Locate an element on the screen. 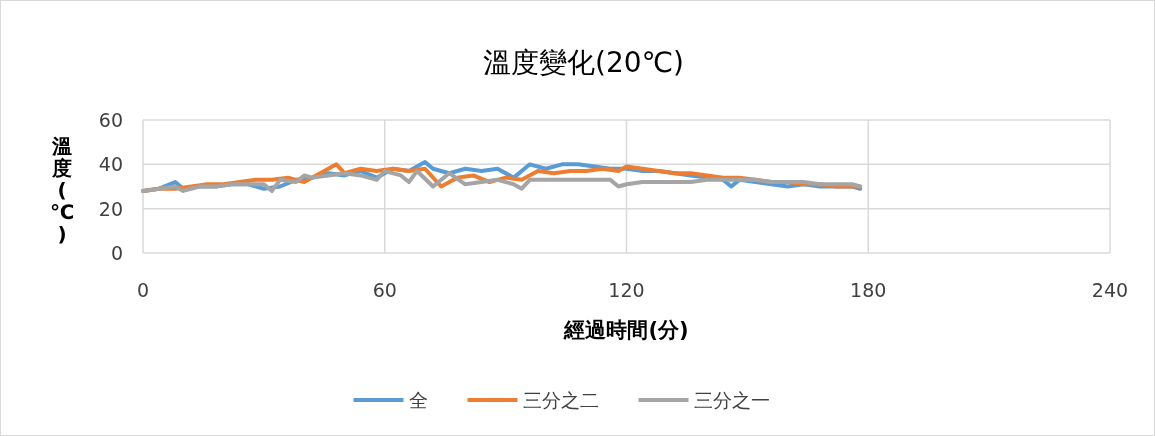 The height and width of the screenshot is (436, 1155). y-tick-label: 0 is located at coordinates (116, 253).